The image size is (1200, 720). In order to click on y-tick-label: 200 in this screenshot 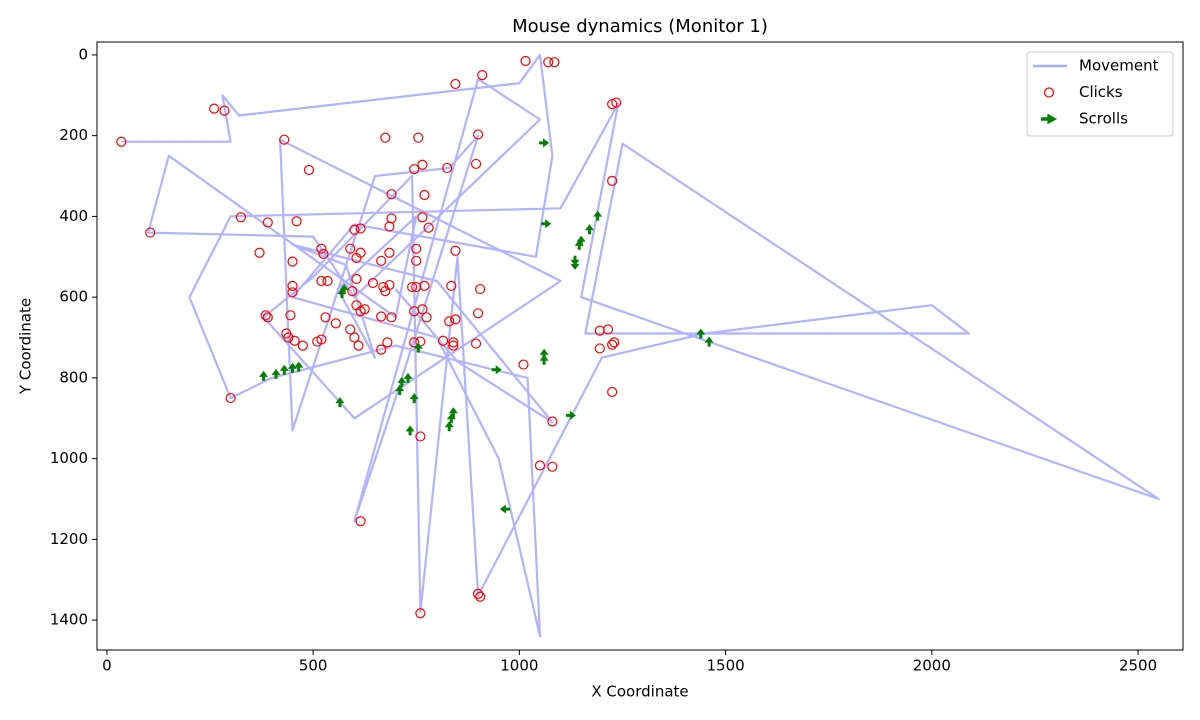, I will do `click(73, 135)`.